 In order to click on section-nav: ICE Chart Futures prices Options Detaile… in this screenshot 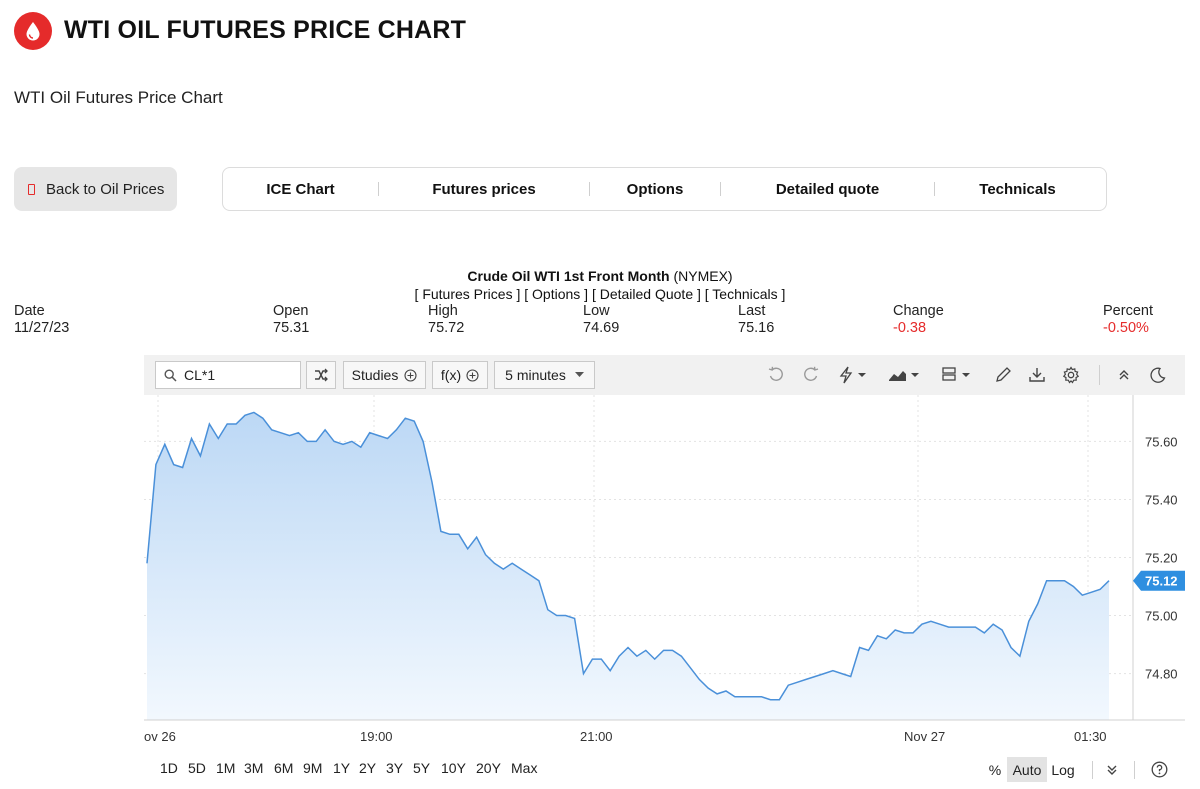, I will do `click(664, 189)`.